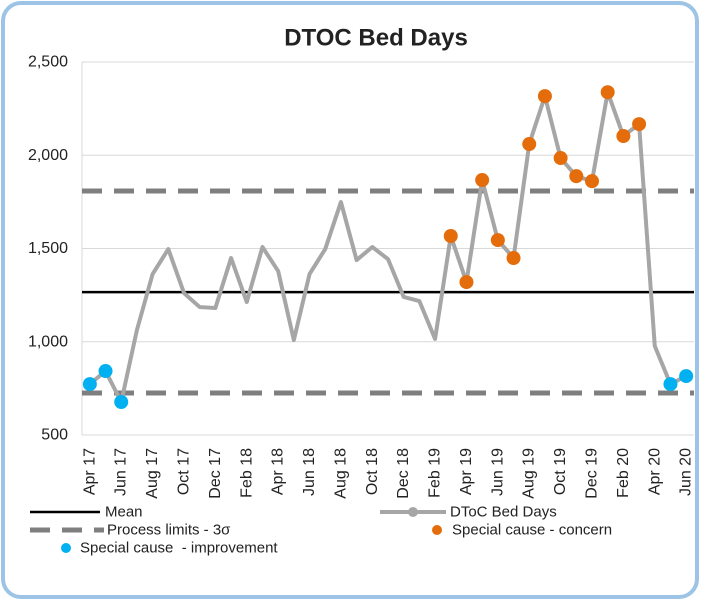 The height and width of the screenshot is (602, 702). What do you see at coordinates (184, 471) in the screenshot?
I see `x-tick-label: Oct 17` at bounding box center [184, 471].